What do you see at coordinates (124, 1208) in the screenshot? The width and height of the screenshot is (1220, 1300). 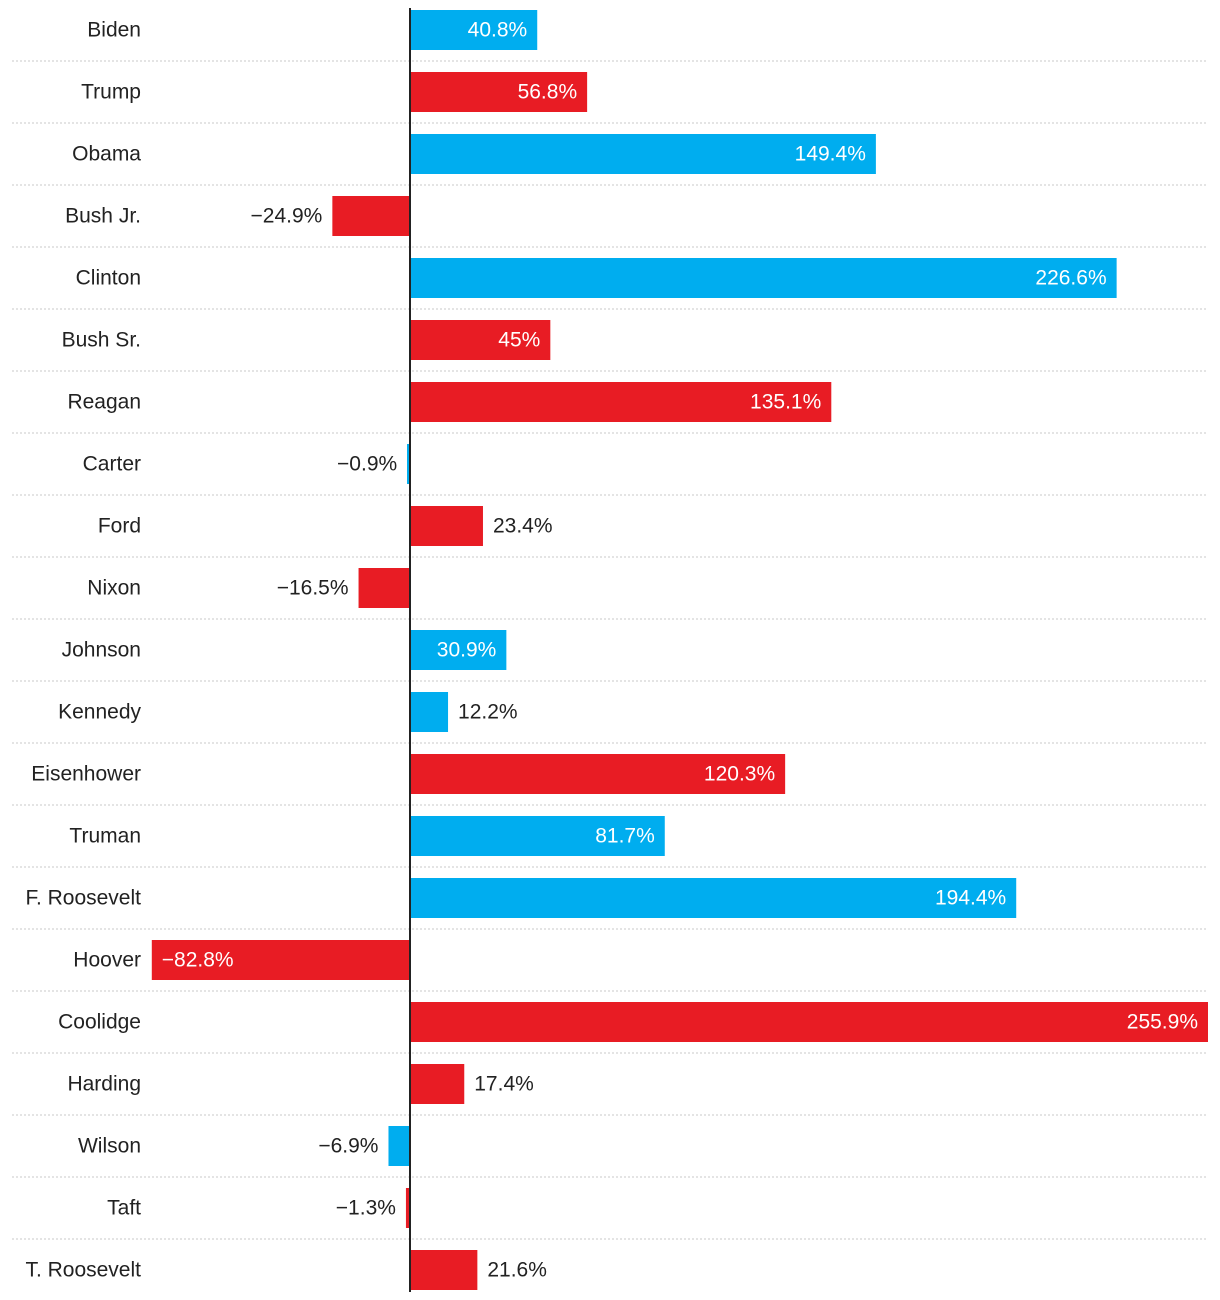 I see `category-label-taft: Taft` at bounding box center [124, 1208].